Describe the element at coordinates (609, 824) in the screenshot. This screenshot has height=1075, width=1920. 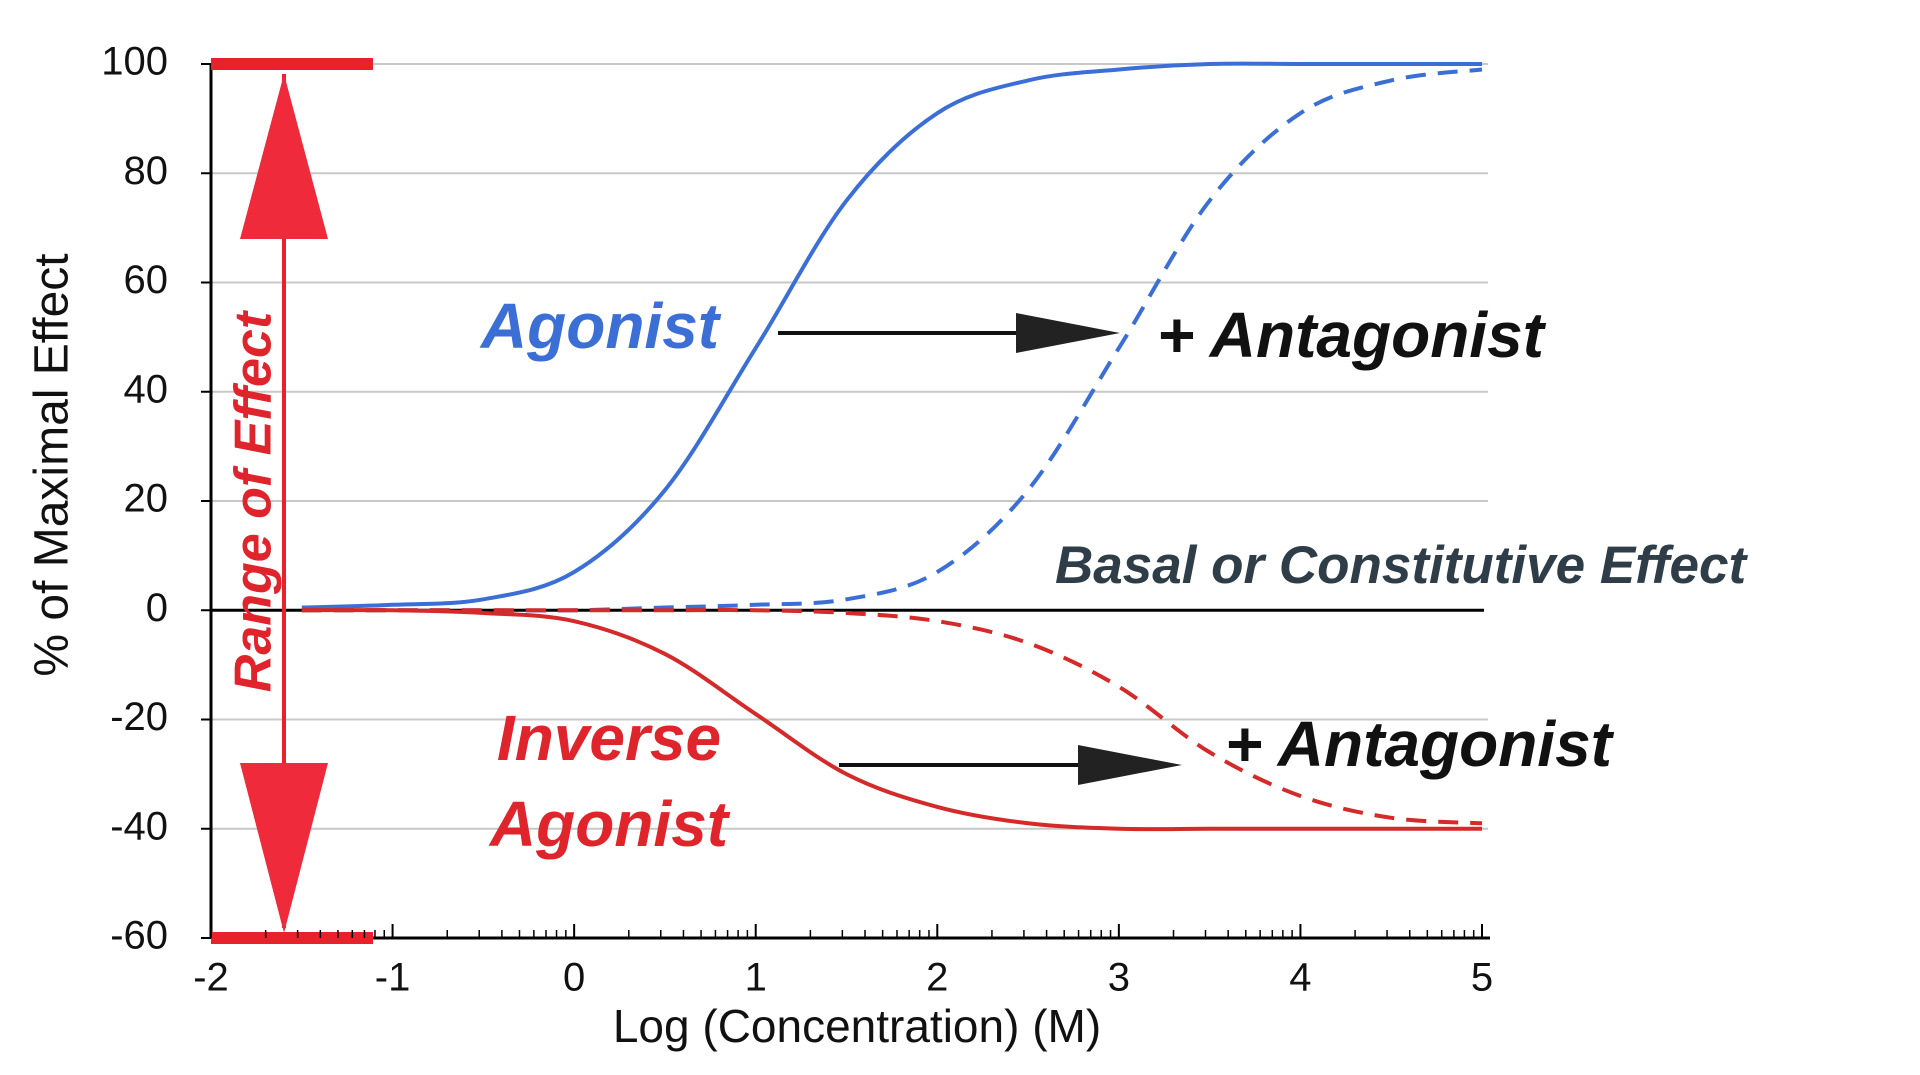
I see `inverse-agonist-label: Agonist` at that location.